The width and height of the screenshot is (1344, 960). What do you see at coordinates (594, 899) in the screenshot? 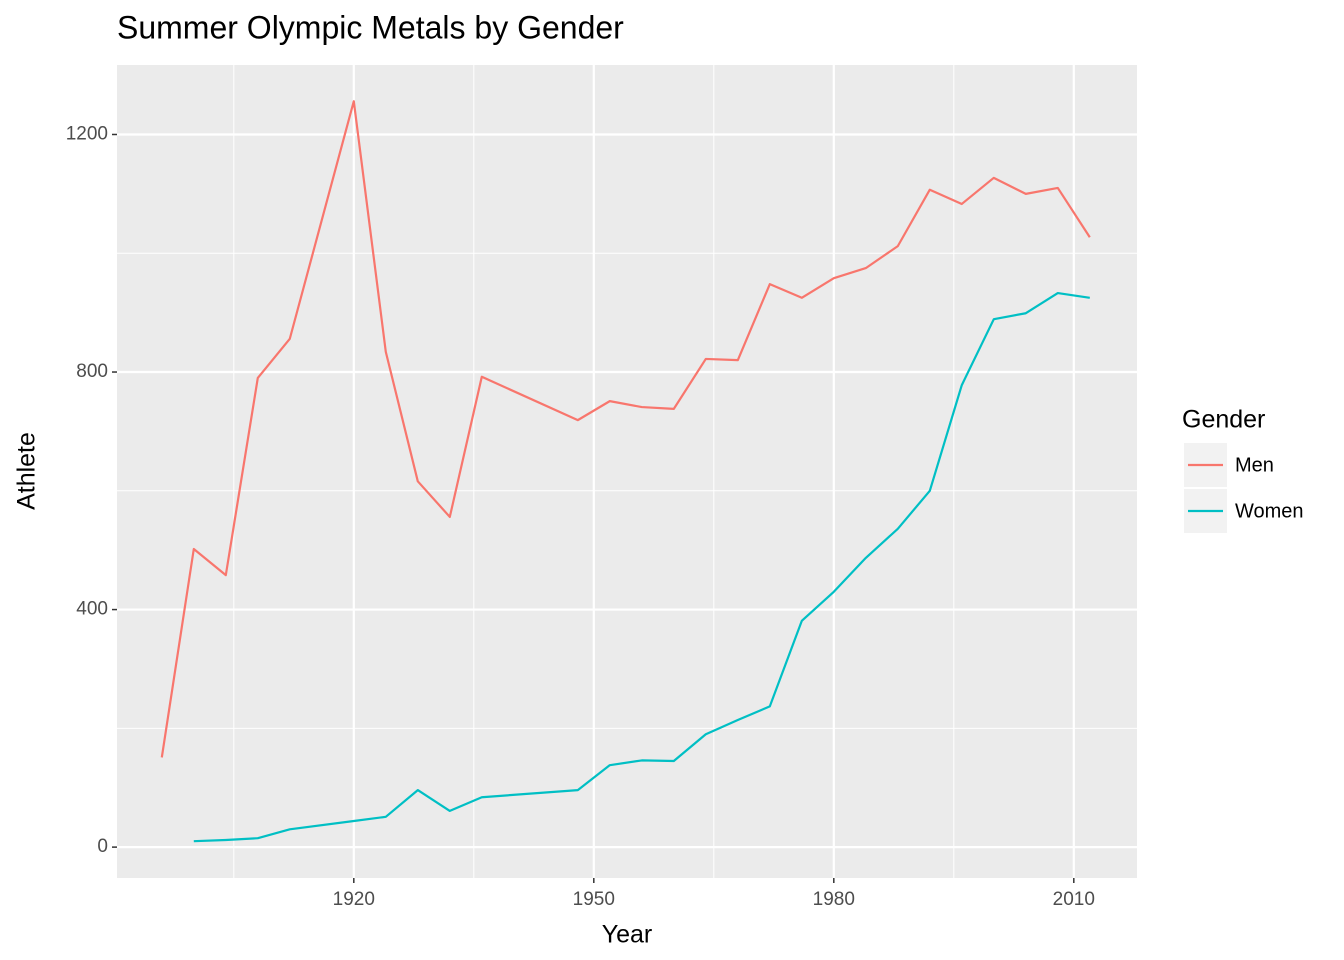
I see `x-tick-label: 1950` at bounding box center [594, 899].